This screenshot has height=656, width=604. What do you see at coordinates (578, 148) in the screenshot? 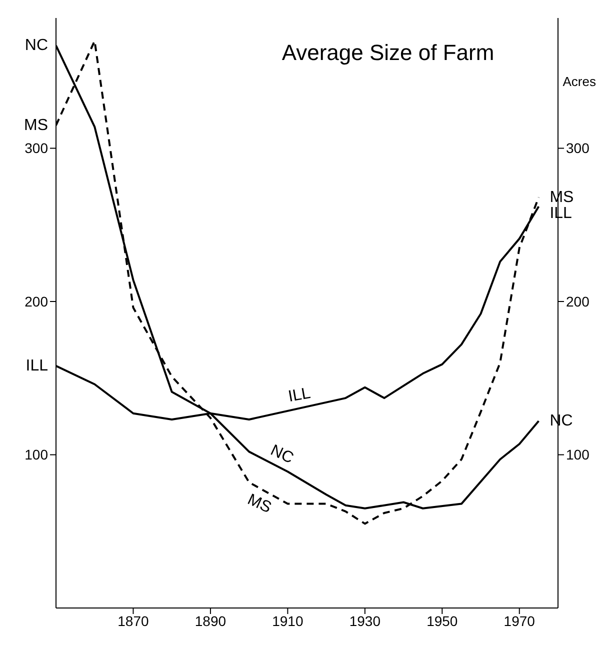
I see `y2-tick-label: 300` at bounding box center [578, 148].